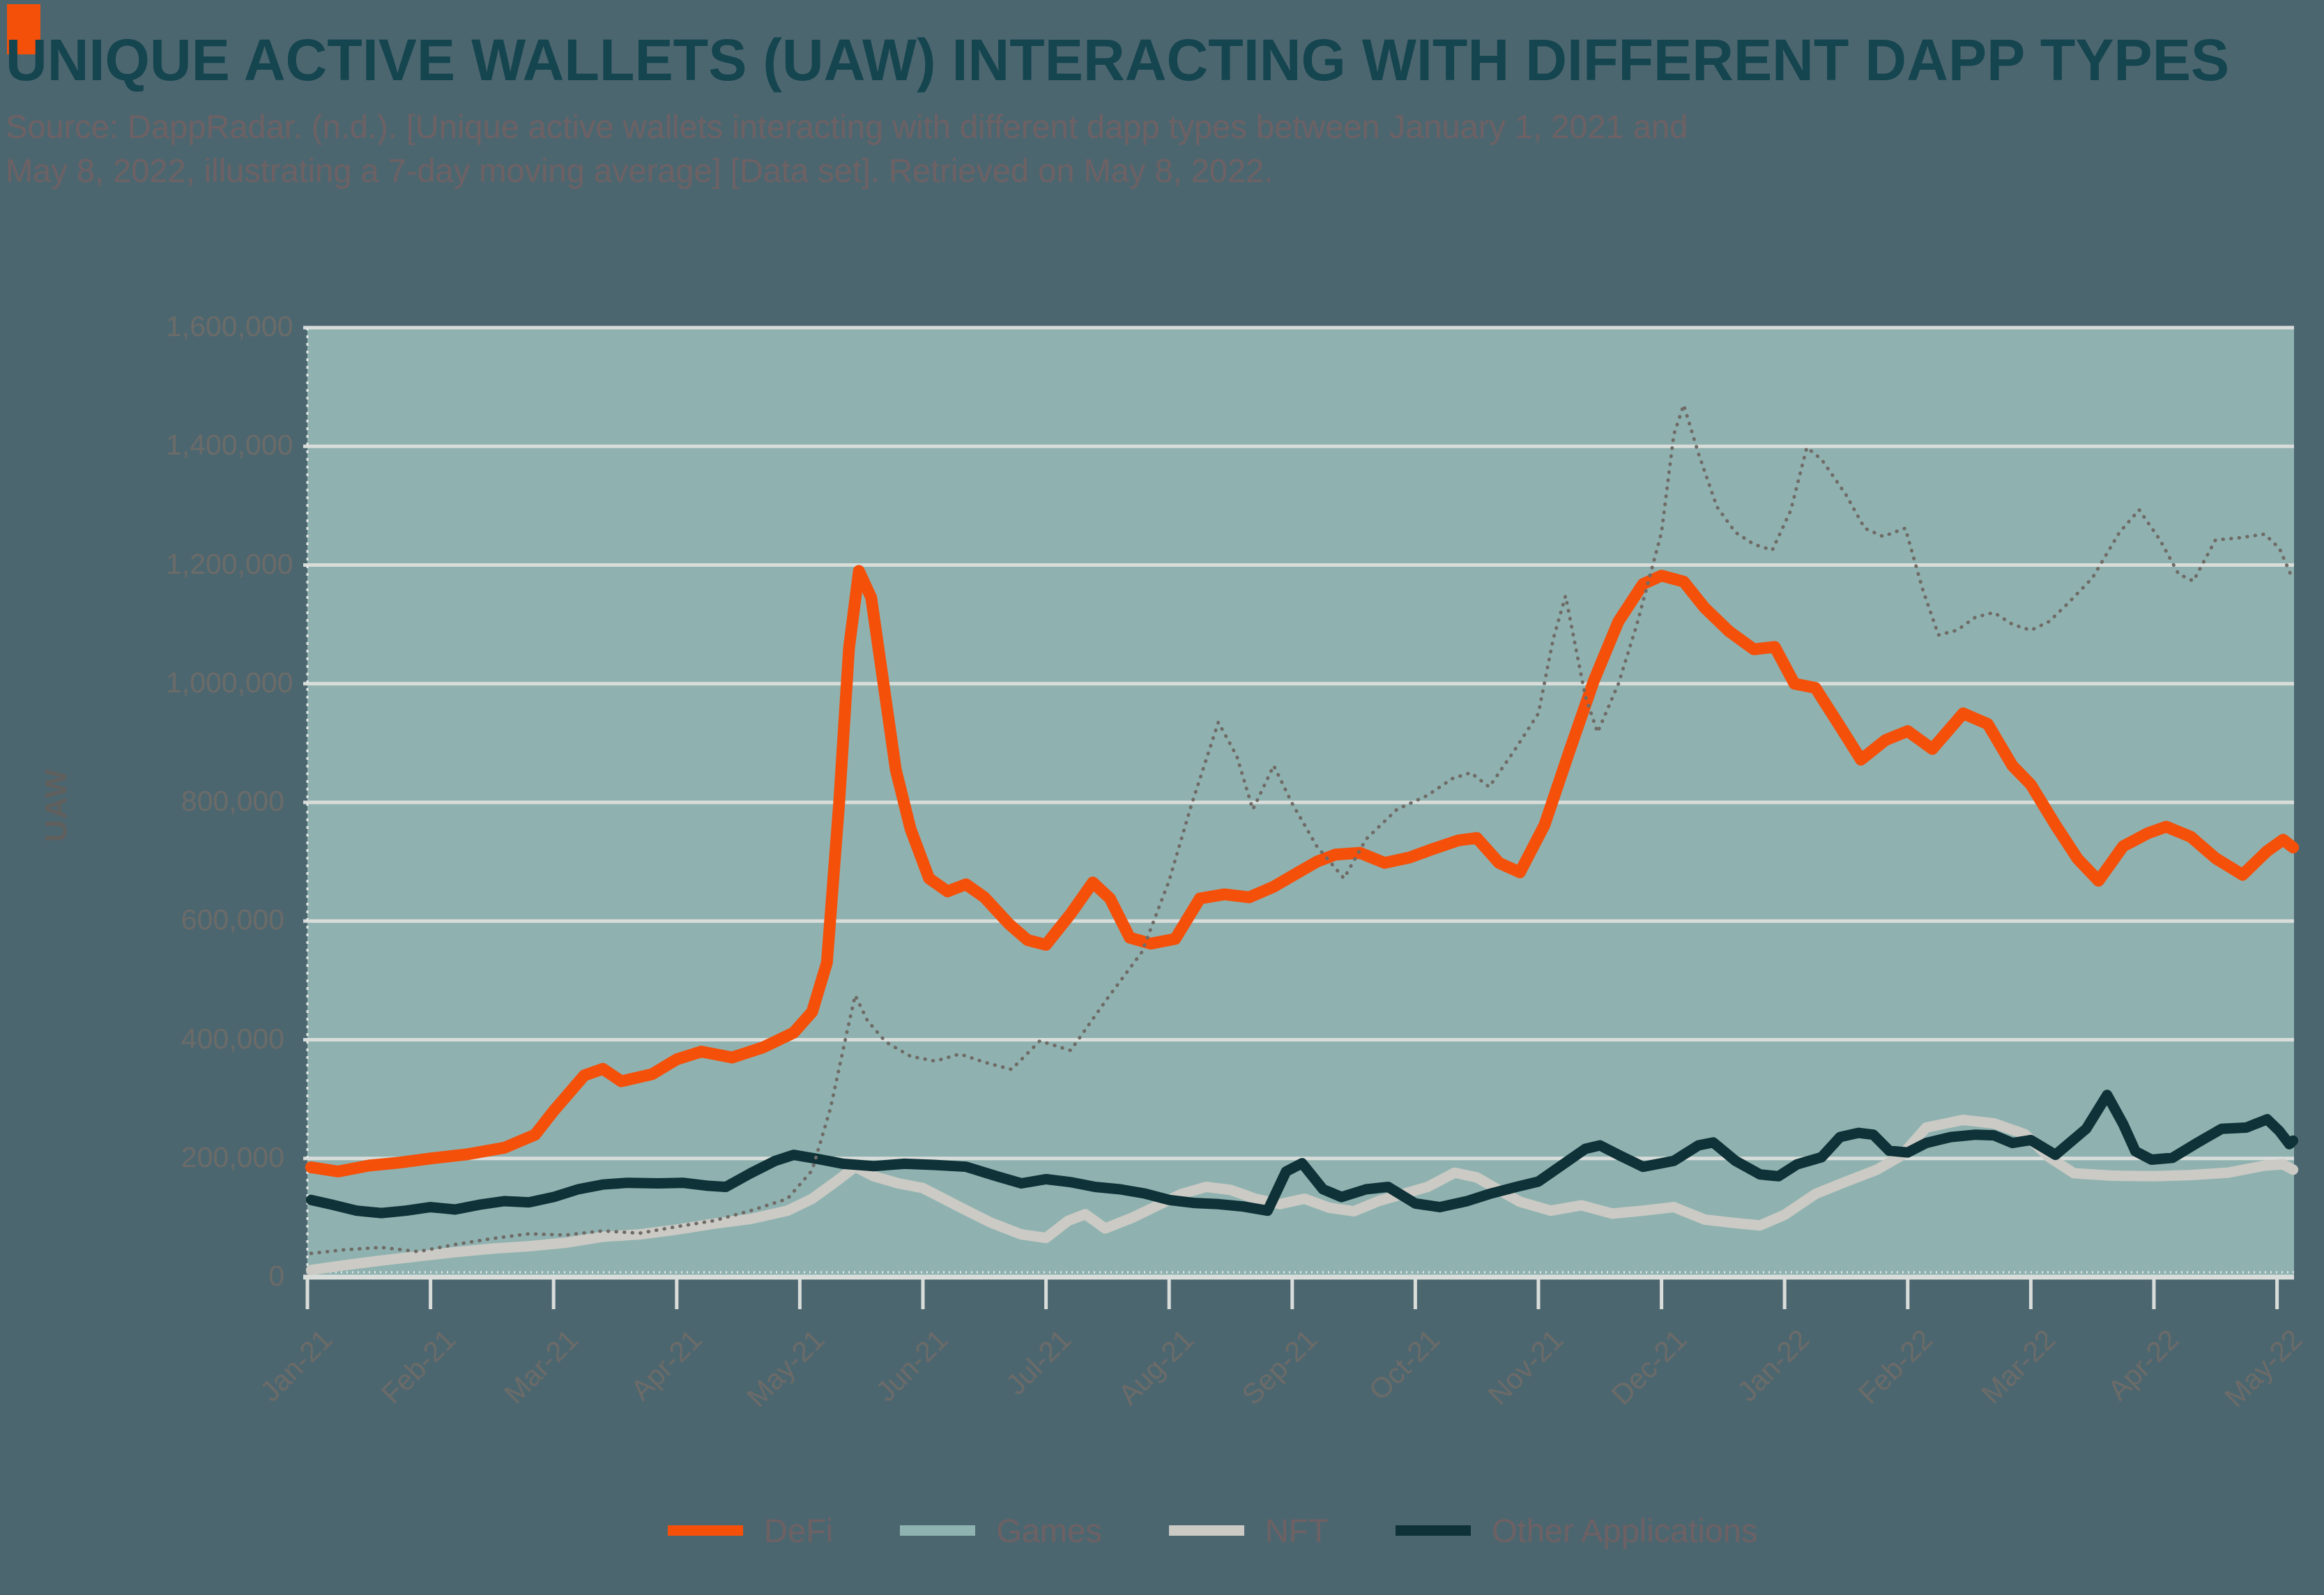  I want to click on y-axis-tick-label: 0, so click(276, 1276).